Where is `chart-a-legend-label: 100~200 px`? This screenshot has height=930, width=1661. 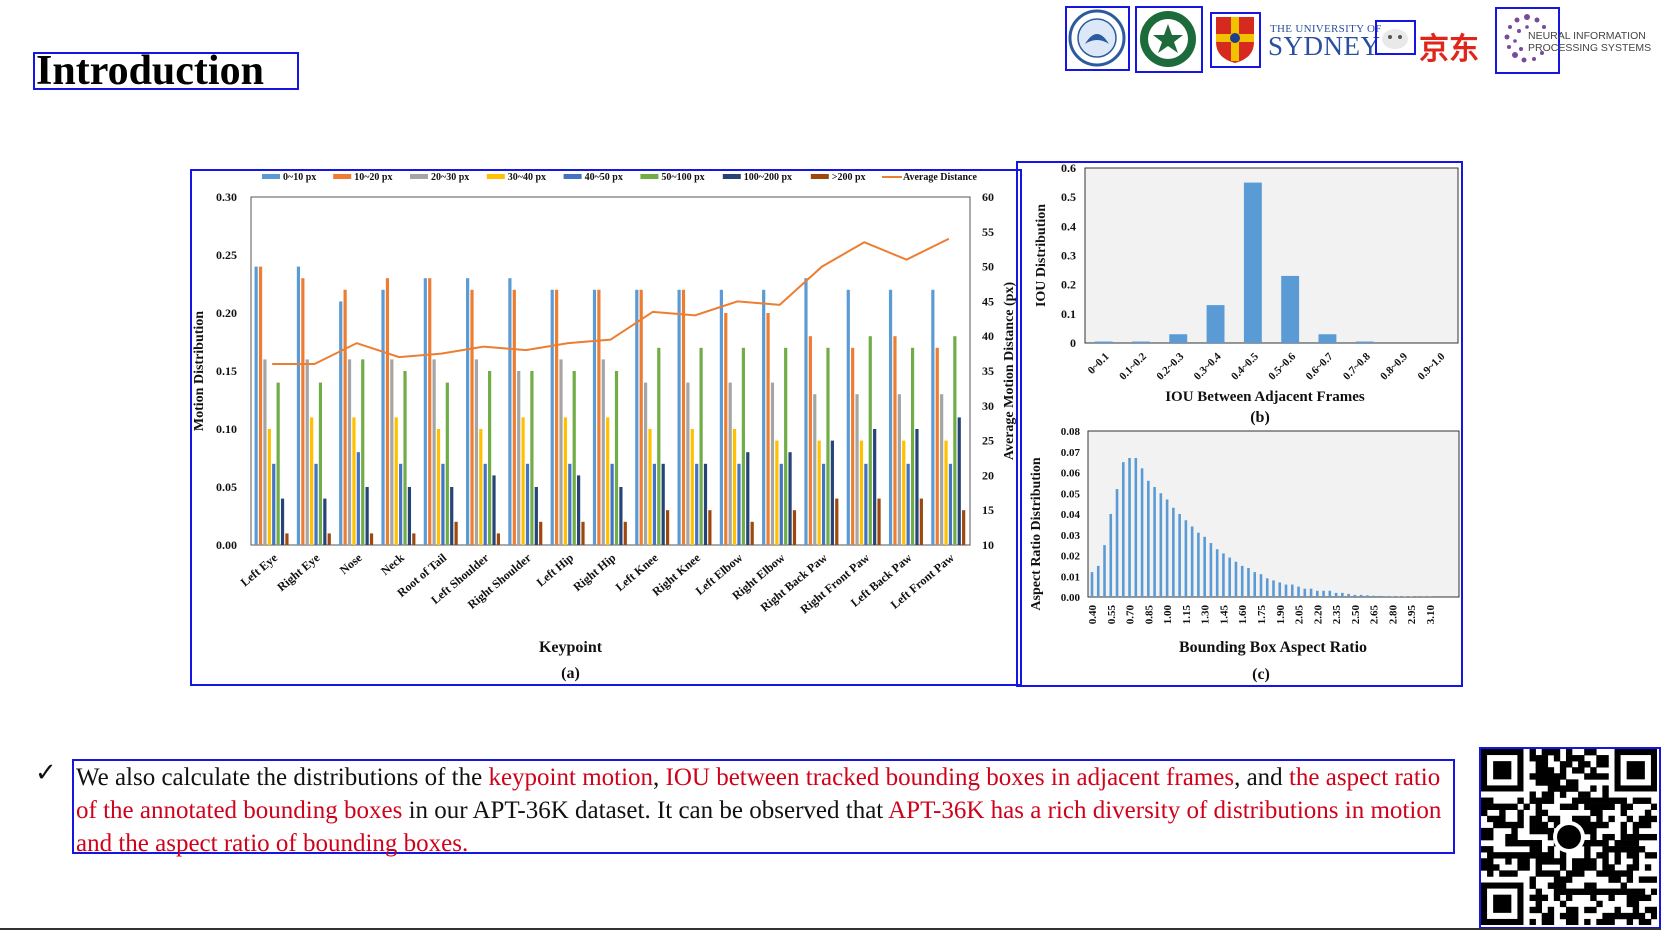 chart-a-legend-label: 100~200 px is located at coordinates (768, 177).